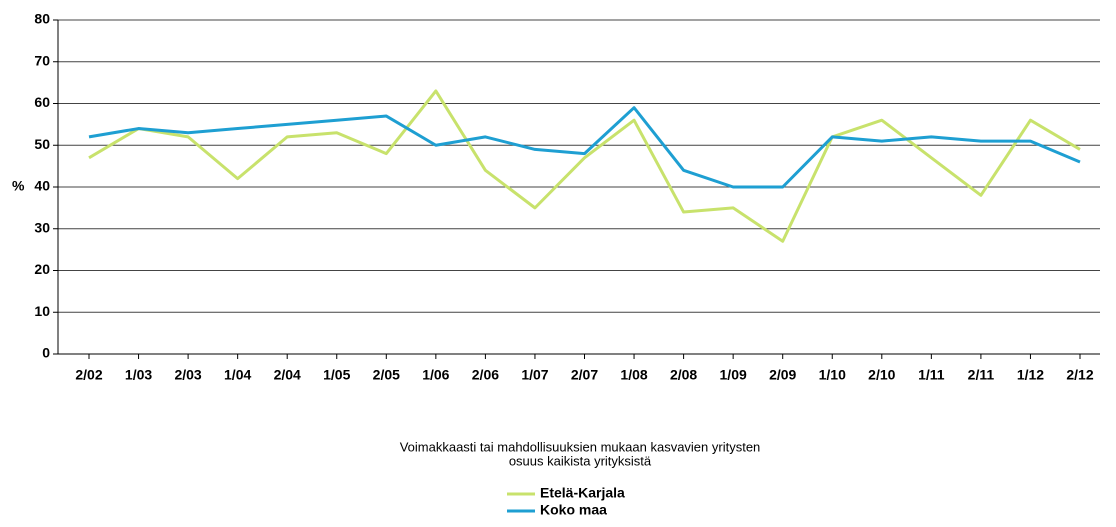 The height and width of the screenshot is (527, 1116). Describe the element at coordinates (580, 460) in the screenshot. I see `caption: osuus kaikista yrityksistä` at that location.